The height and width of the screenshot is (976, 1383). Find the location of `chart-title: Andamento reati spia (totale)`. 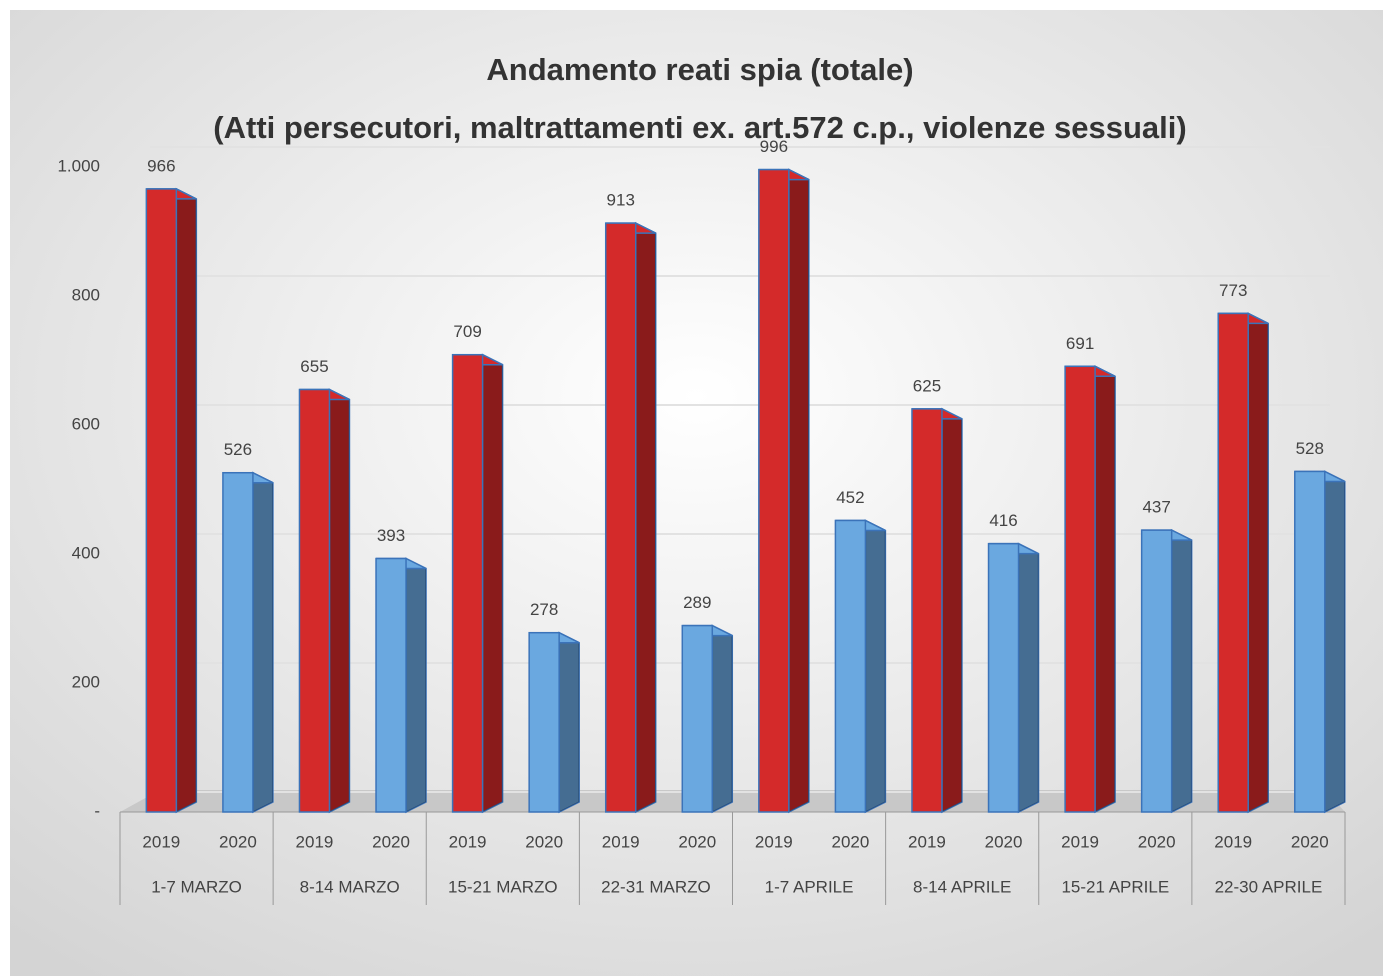

chart-title: Andamento reati spia (totale) is located at coordinates (699, 69).